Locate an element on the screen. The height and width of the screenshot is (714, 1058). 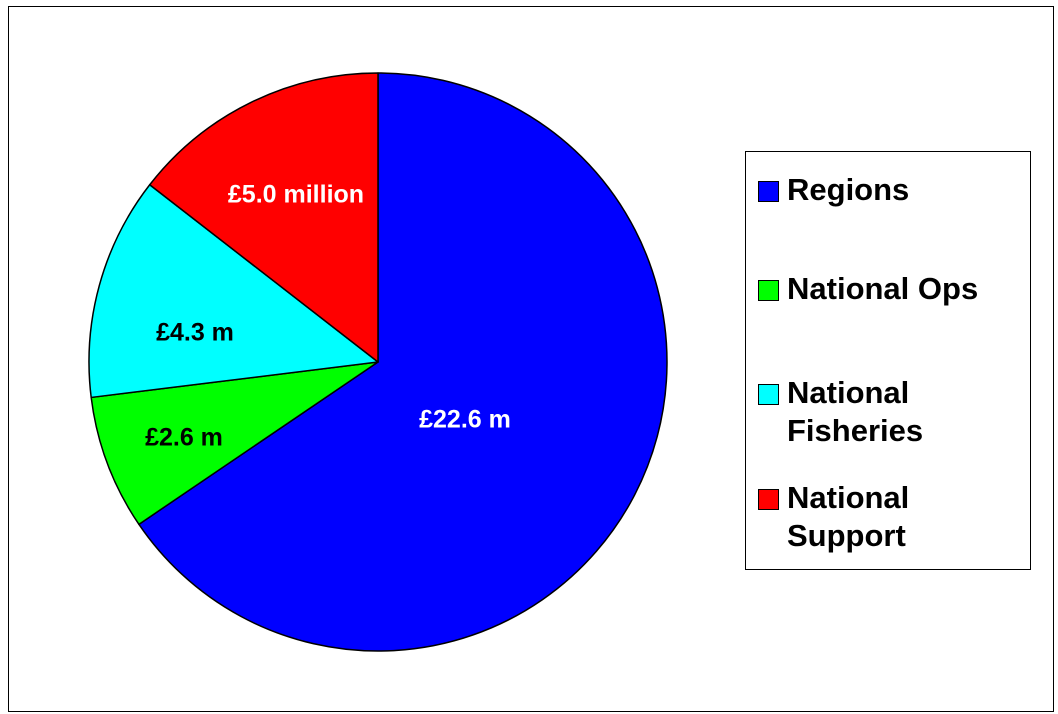
pie-slice-national-fisheries is located at coordinates (233, 291).